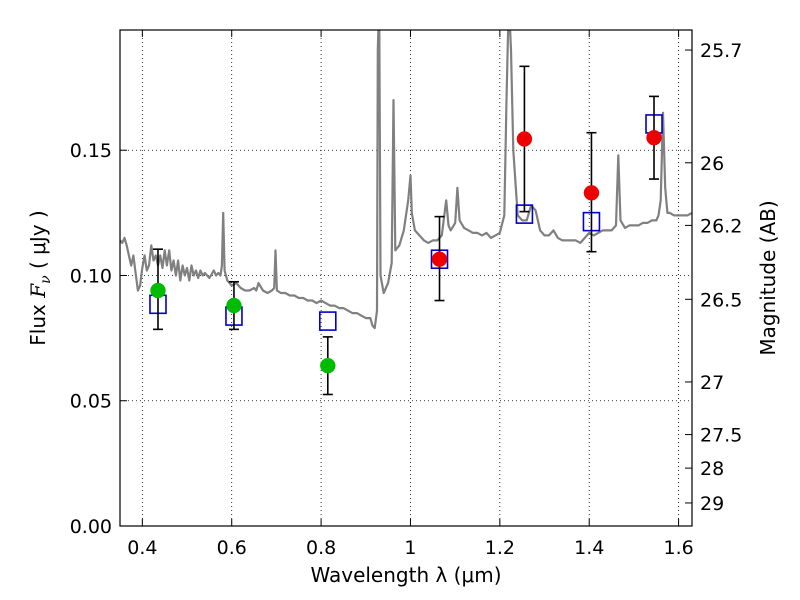  I want to click on x-tick-label: 1.4, so click(589, 548).